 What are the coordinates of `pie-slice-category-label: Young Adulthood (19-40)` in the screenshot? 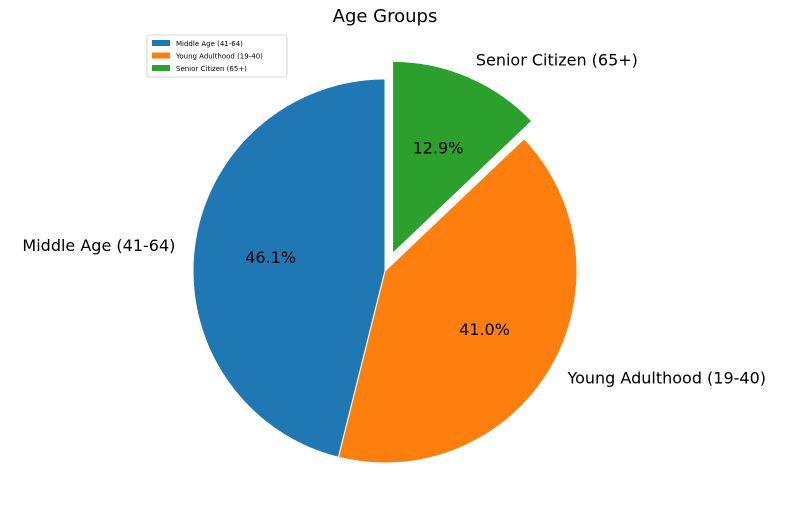 It's located at (666, 377).